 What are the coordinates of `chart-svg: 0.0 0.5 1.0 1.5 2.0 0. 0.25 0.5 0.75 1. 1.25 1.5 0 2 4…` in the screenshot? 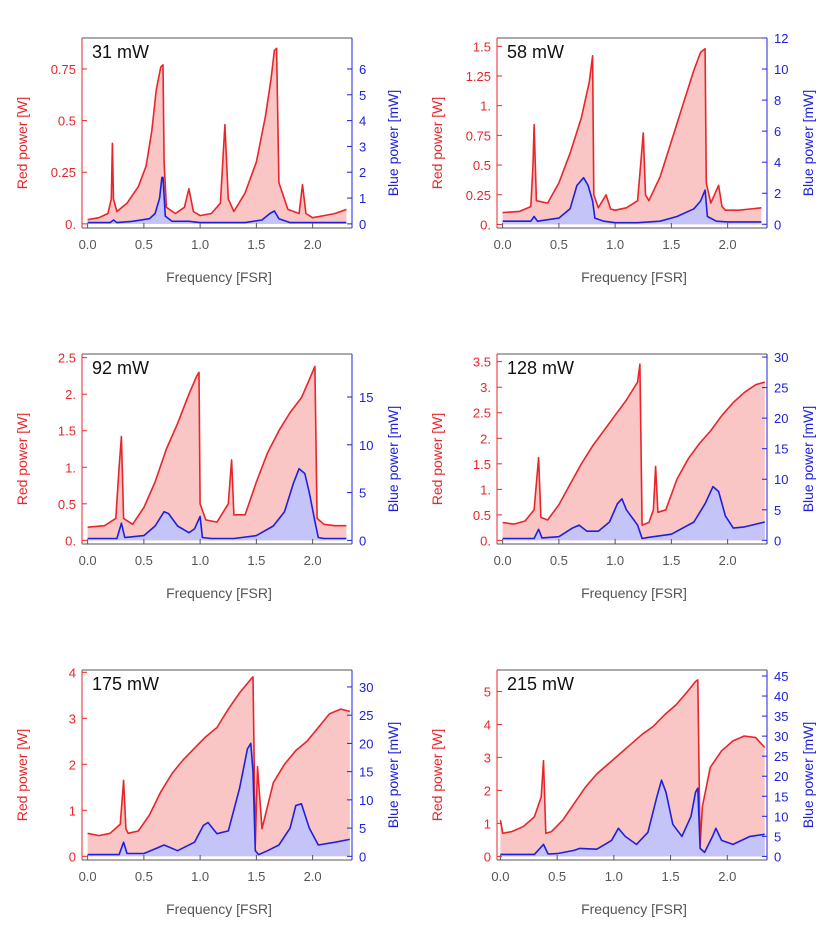 It's located at (622, 158).